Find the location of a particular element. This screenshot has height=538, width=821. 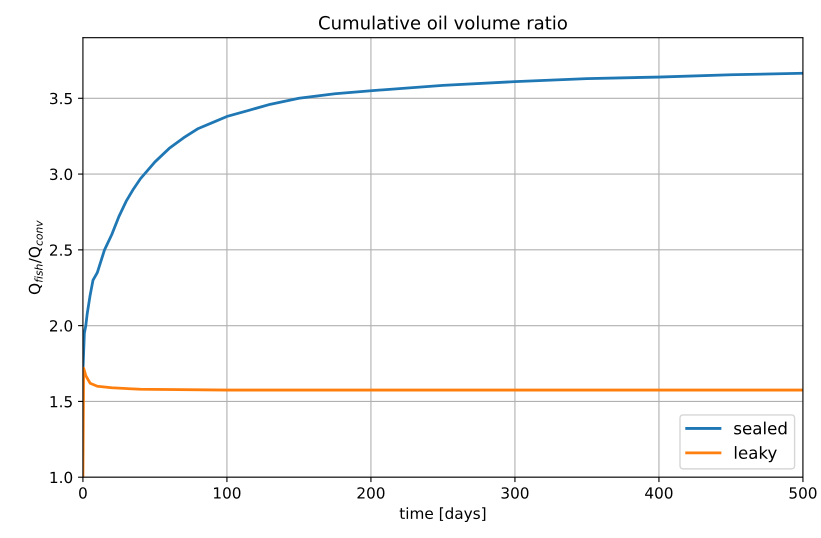

x-tick-label: 100 is located at coordinates (227, 493).